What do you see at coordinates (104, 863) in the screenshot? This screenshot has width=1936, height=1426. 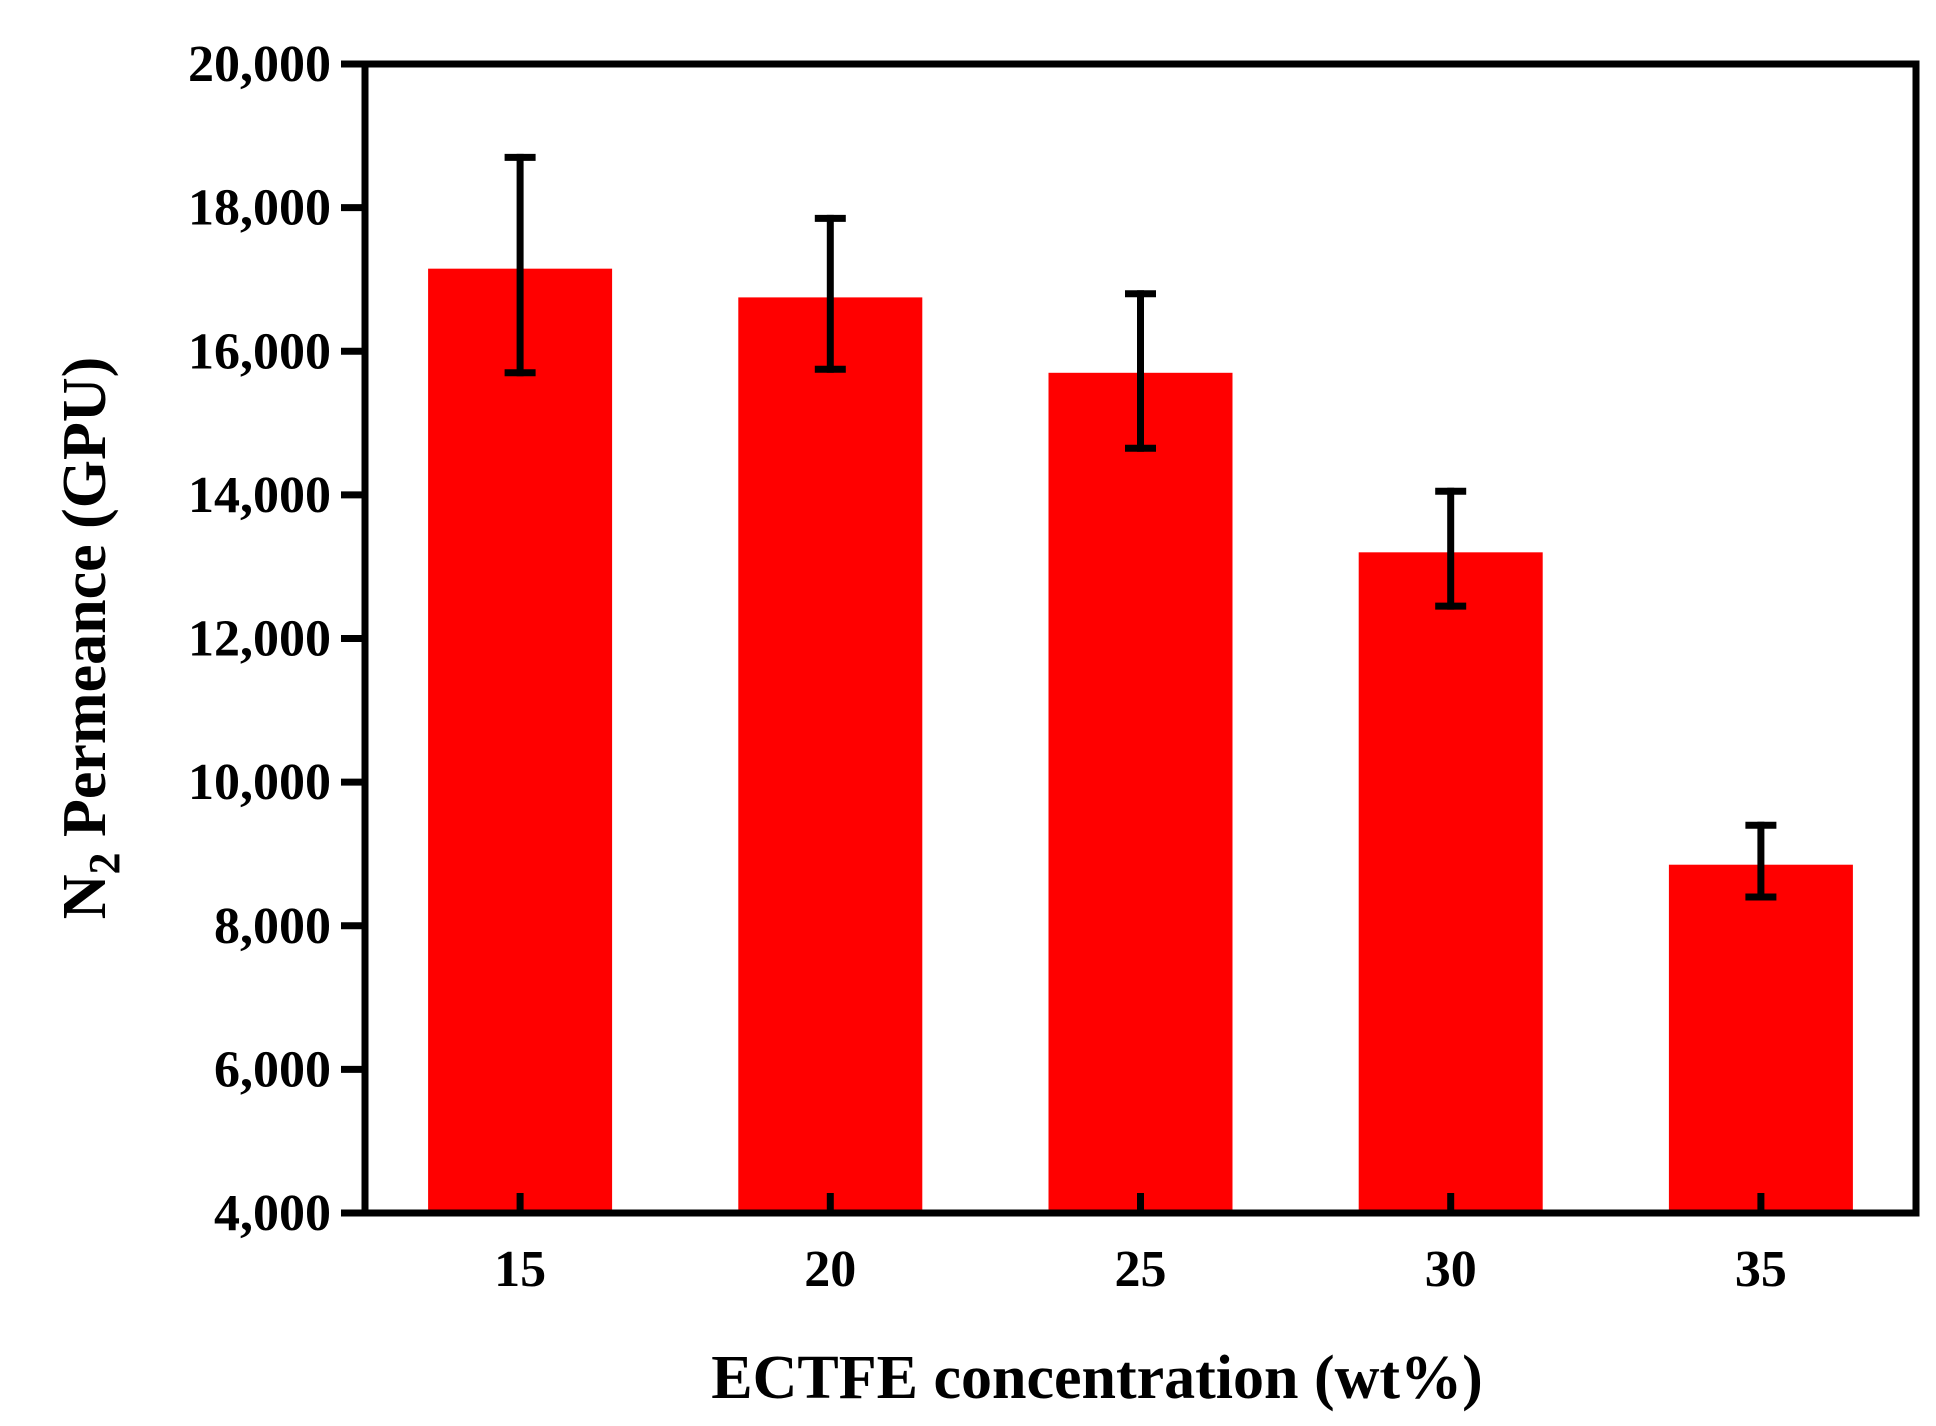 I see `y-axis-title-subscript: 2` at bounding box center [104, 863].